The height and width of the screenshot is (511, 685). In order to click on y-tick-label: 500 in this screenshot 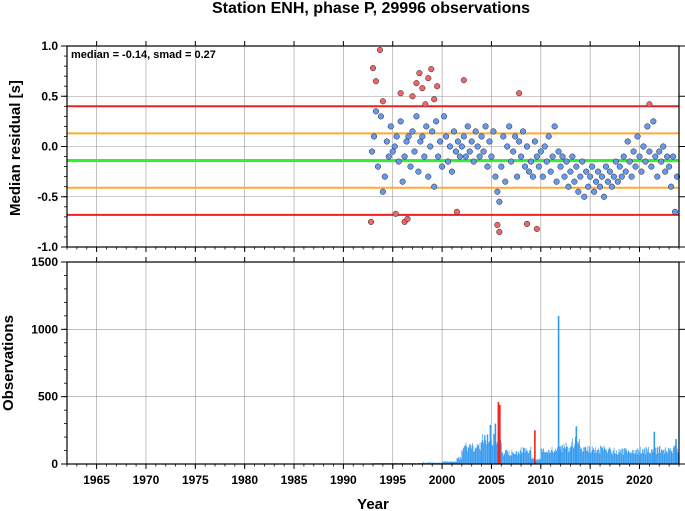, I will do `click(48, 397)`.